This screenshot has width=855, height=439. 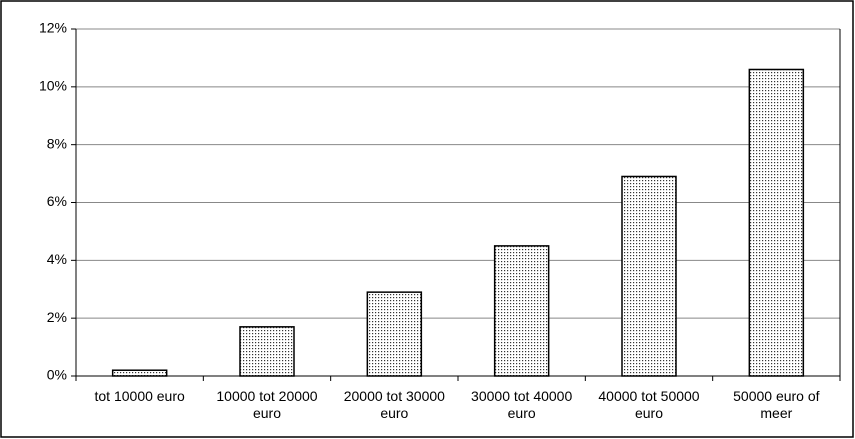 I want to click on y-tick-label: 8%, so click(x=57, y=143).